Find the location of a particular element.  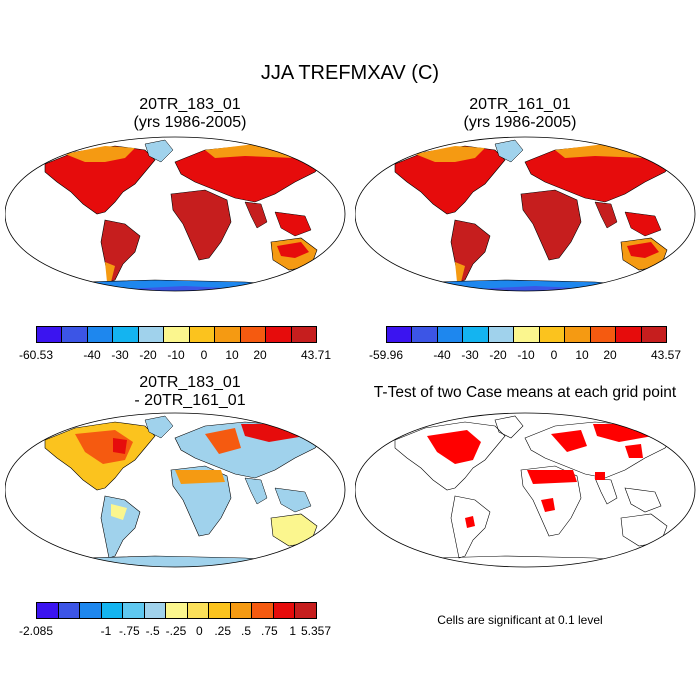

colorbar-label: .75 is located at coordinates (269, 631).